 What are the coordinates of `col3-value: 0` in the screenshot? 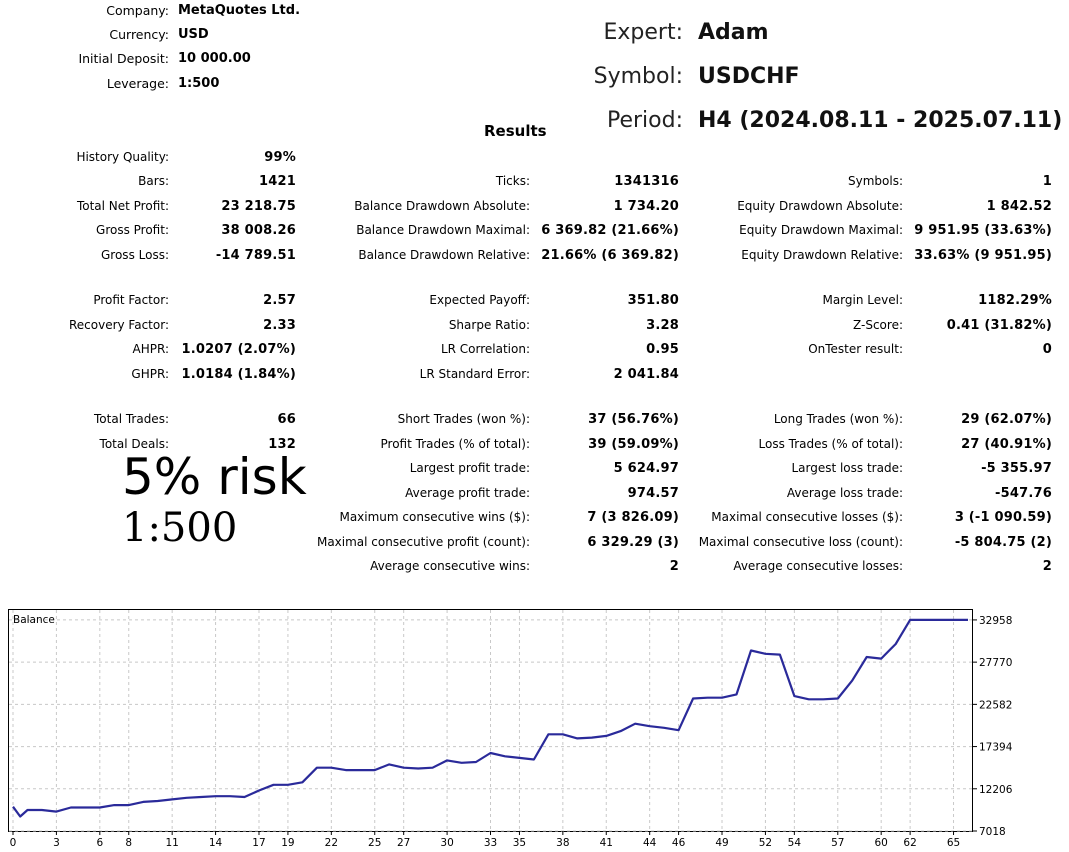 It's located at (1047, 349).